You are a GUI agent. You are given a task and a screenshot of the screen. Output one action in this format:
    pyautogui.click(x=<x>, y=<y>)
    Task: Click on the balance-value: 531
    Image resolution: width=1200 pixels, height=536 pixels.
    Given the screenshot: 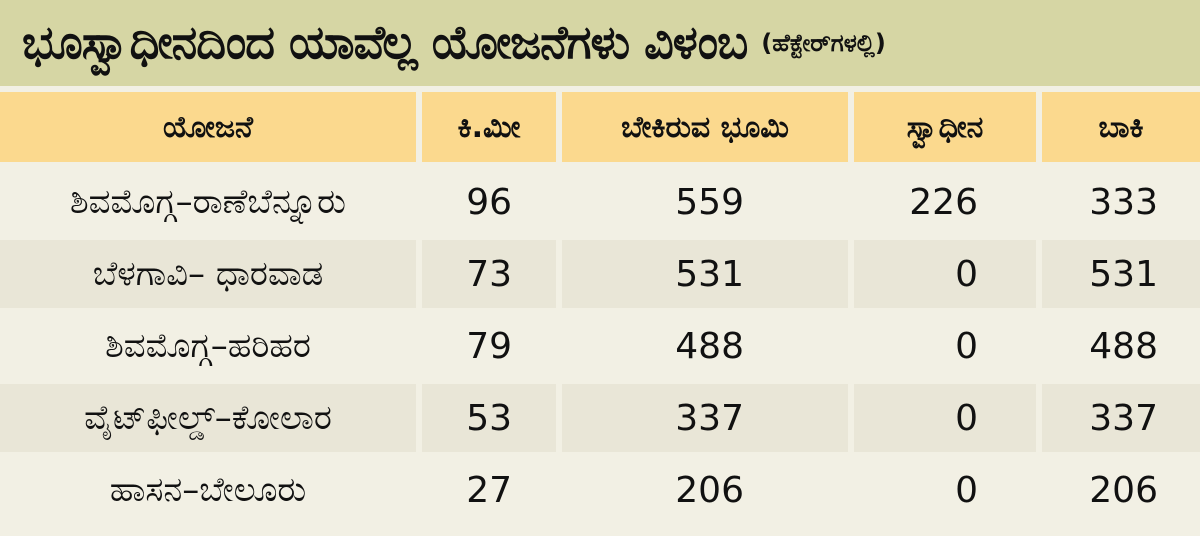 What is the action you would take?
    pyautogui.click(x=1121, y=274)
    